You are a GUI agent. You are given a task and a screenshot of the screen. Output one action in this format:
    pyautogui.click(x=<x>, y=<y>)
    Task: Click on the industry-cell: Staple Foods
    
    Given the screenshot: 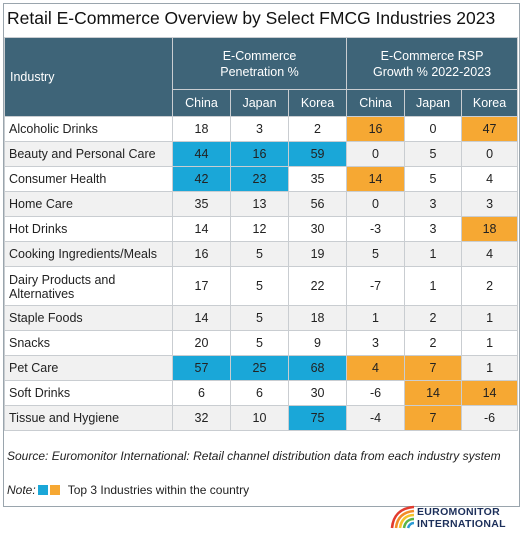 What is the action you would take?
    pyautogui.click(x=88, y=318)
    